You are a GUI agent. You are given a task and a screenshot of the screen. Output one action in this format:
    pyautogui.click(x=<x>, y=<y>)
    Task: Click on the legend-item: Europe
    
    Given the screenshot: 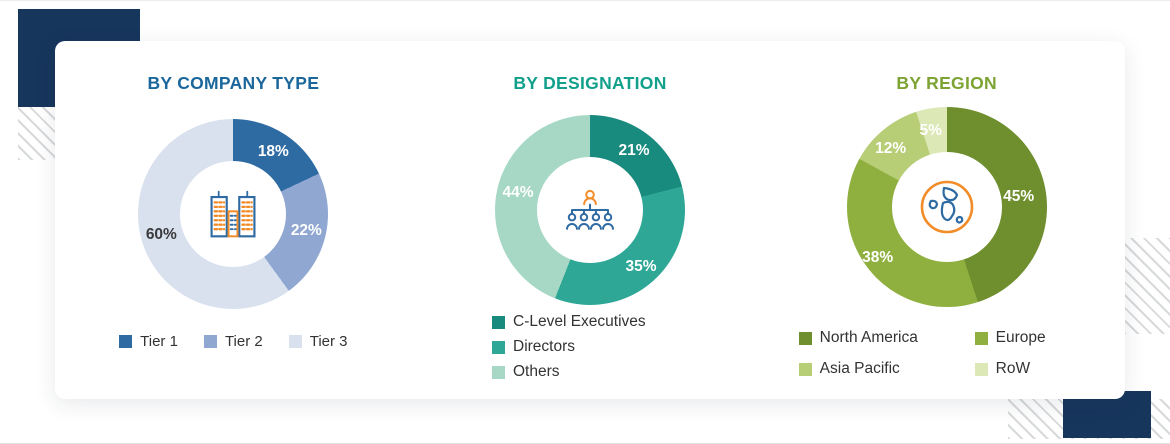 What is the action you would take?
    pyautogui.click(x=1034, y=338)
    